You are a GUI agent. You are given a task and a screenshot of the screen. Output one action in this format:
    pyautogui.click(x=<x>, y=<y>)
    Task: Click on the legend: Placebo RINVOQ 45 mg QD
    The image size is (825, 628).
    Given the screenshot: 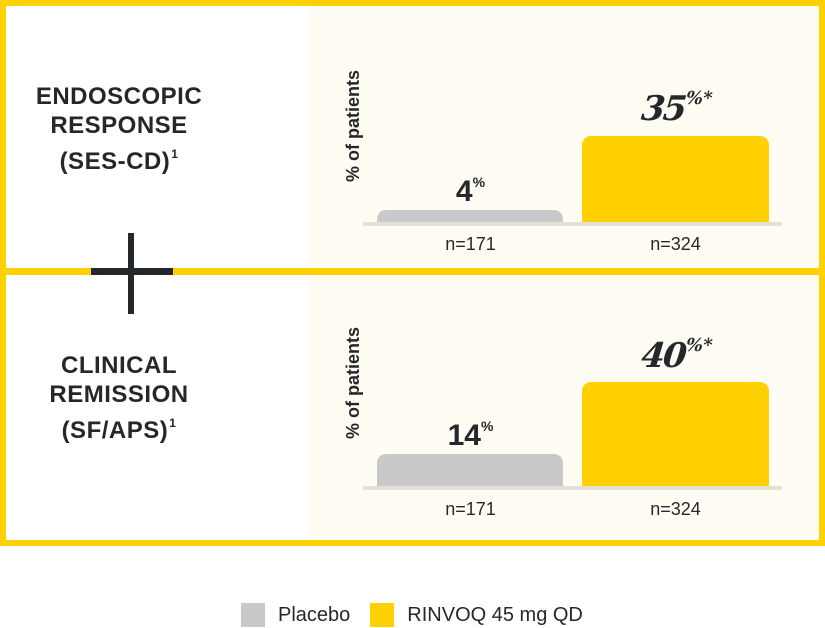 What is the action you would take?
    pyautogui.click(x=422, y=615)
    